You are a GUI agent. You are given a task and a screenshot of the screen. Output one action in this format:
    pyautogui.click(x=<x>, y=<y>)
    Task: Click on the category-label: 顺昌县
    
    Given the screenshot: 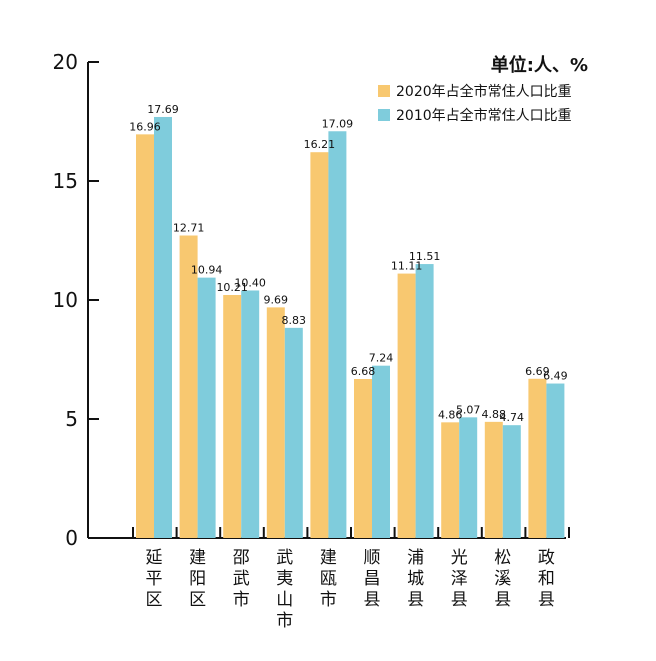 What is the action you would take?
    pyautogui.click(x=372, y=579)
    